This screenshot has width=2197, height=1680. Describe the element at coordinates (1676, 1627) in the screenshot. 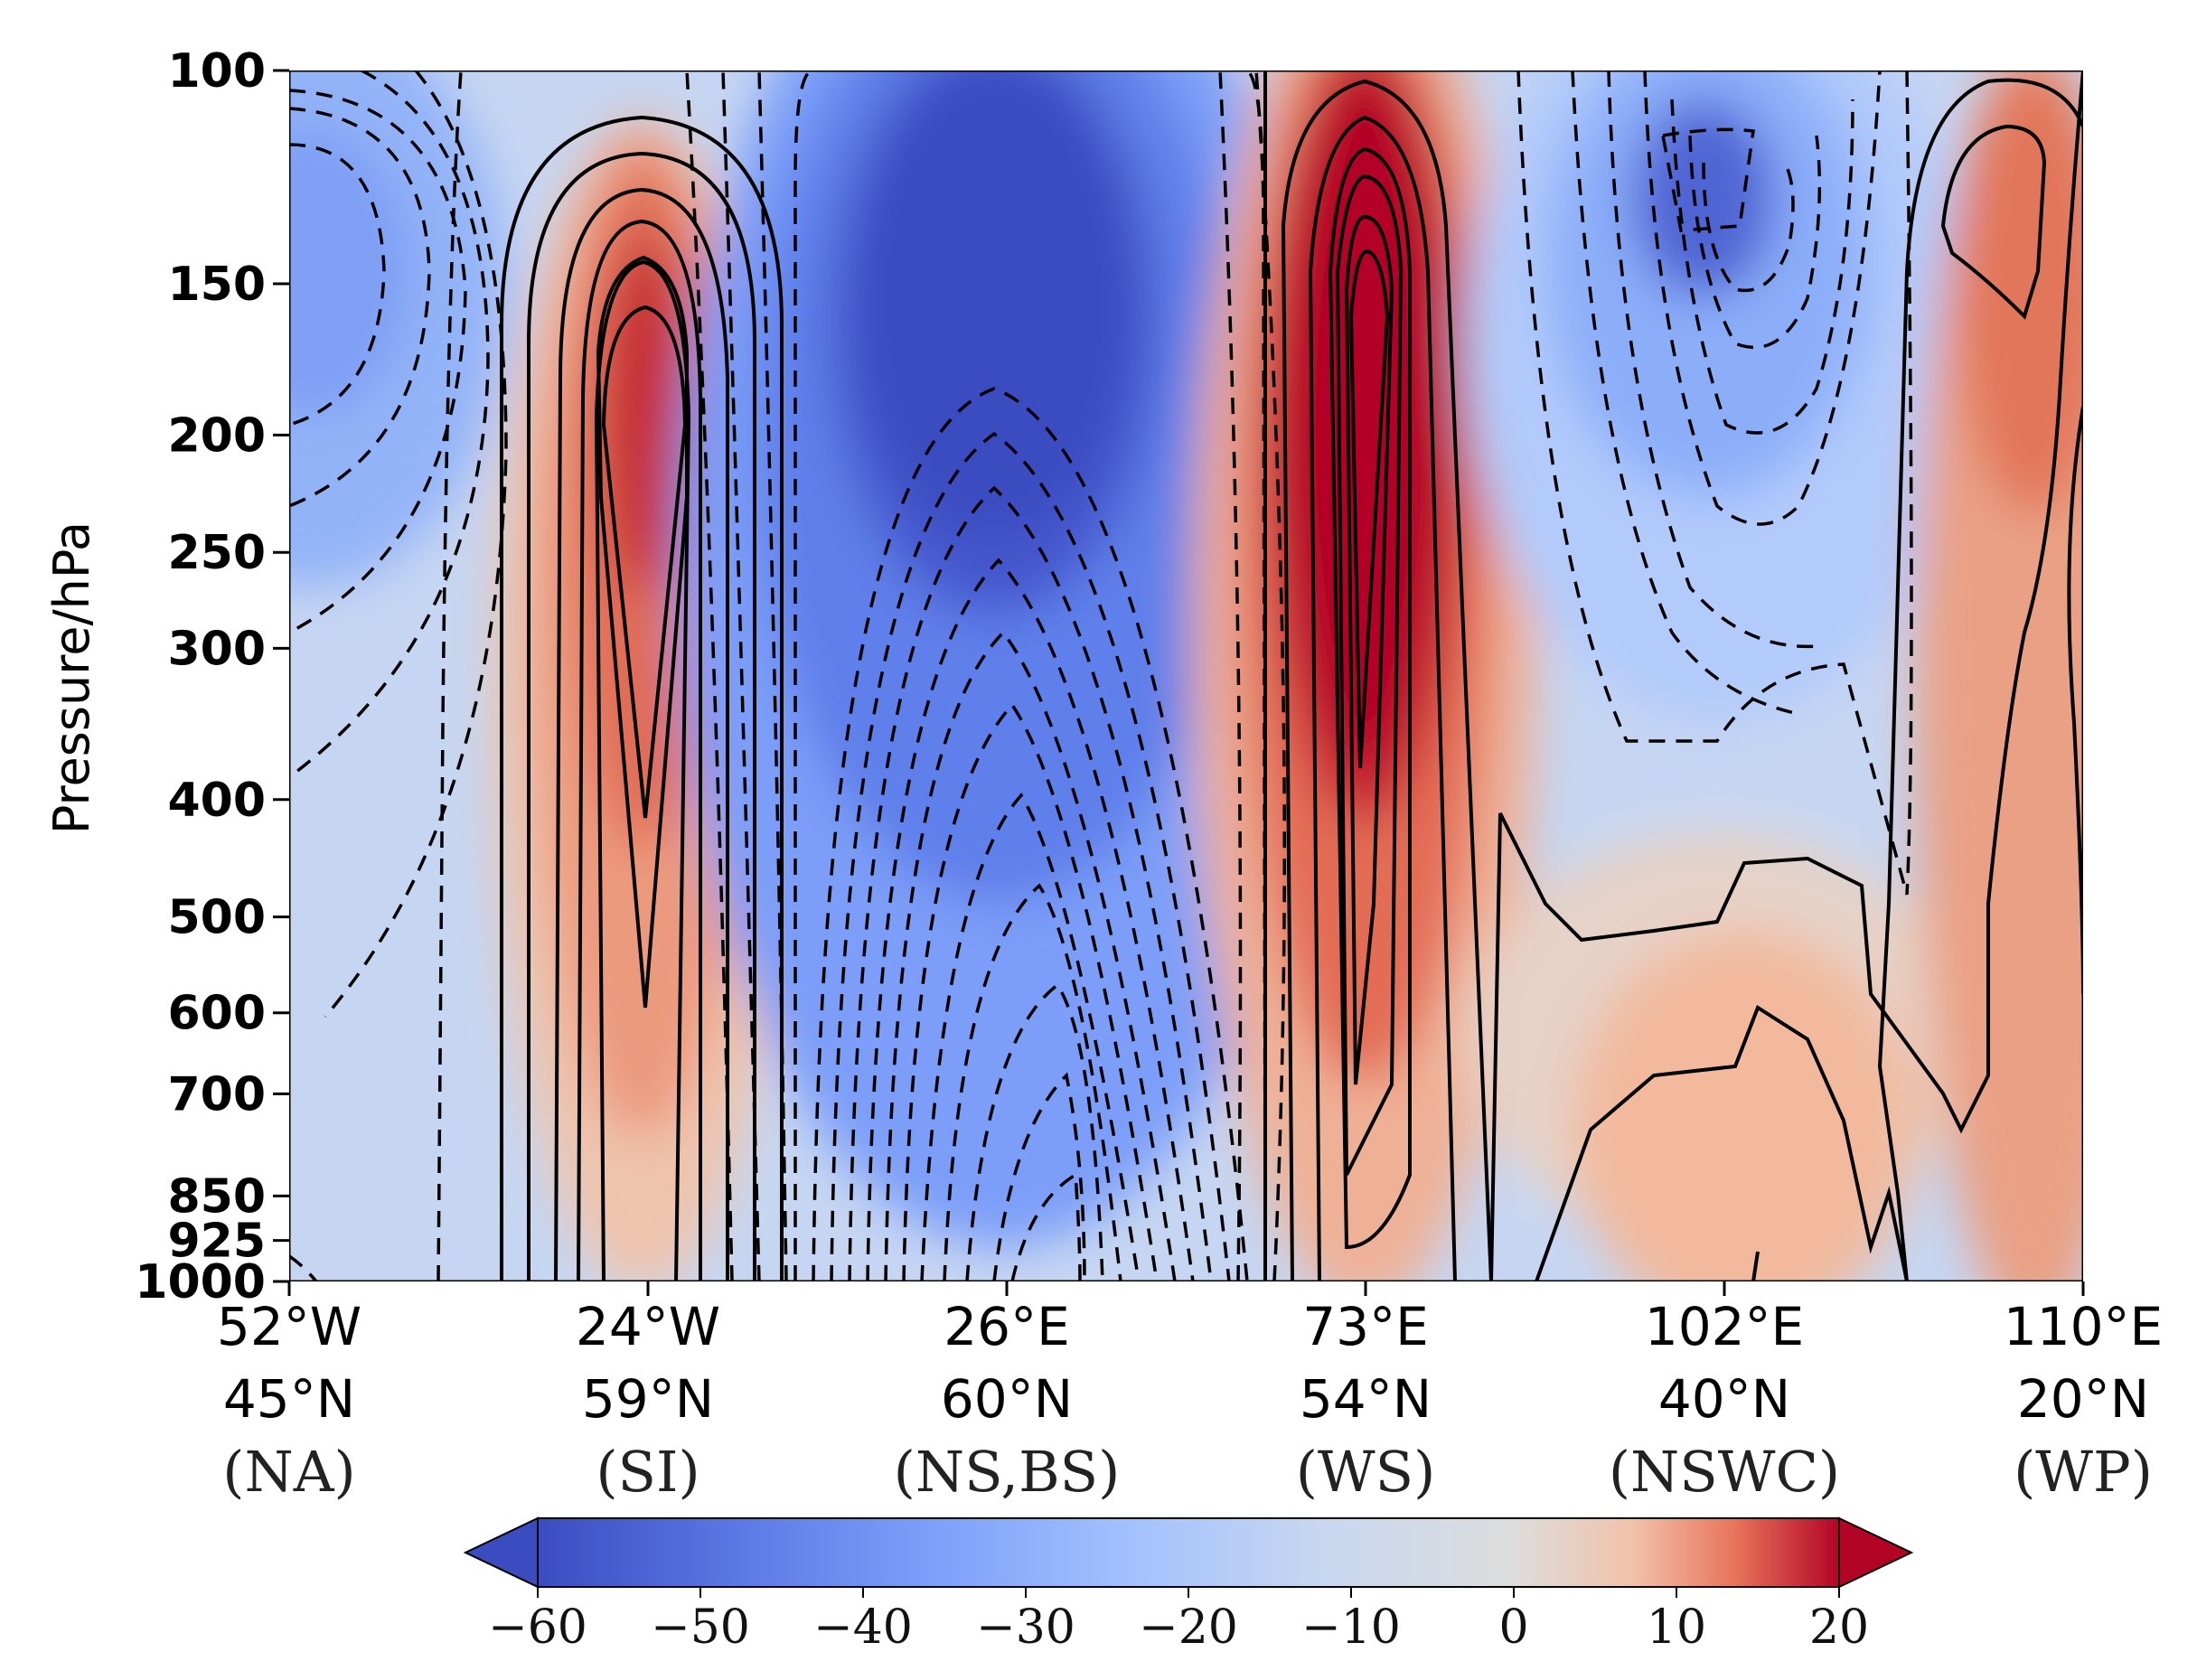

I see `colorbar-tick-label: 10` at that location.